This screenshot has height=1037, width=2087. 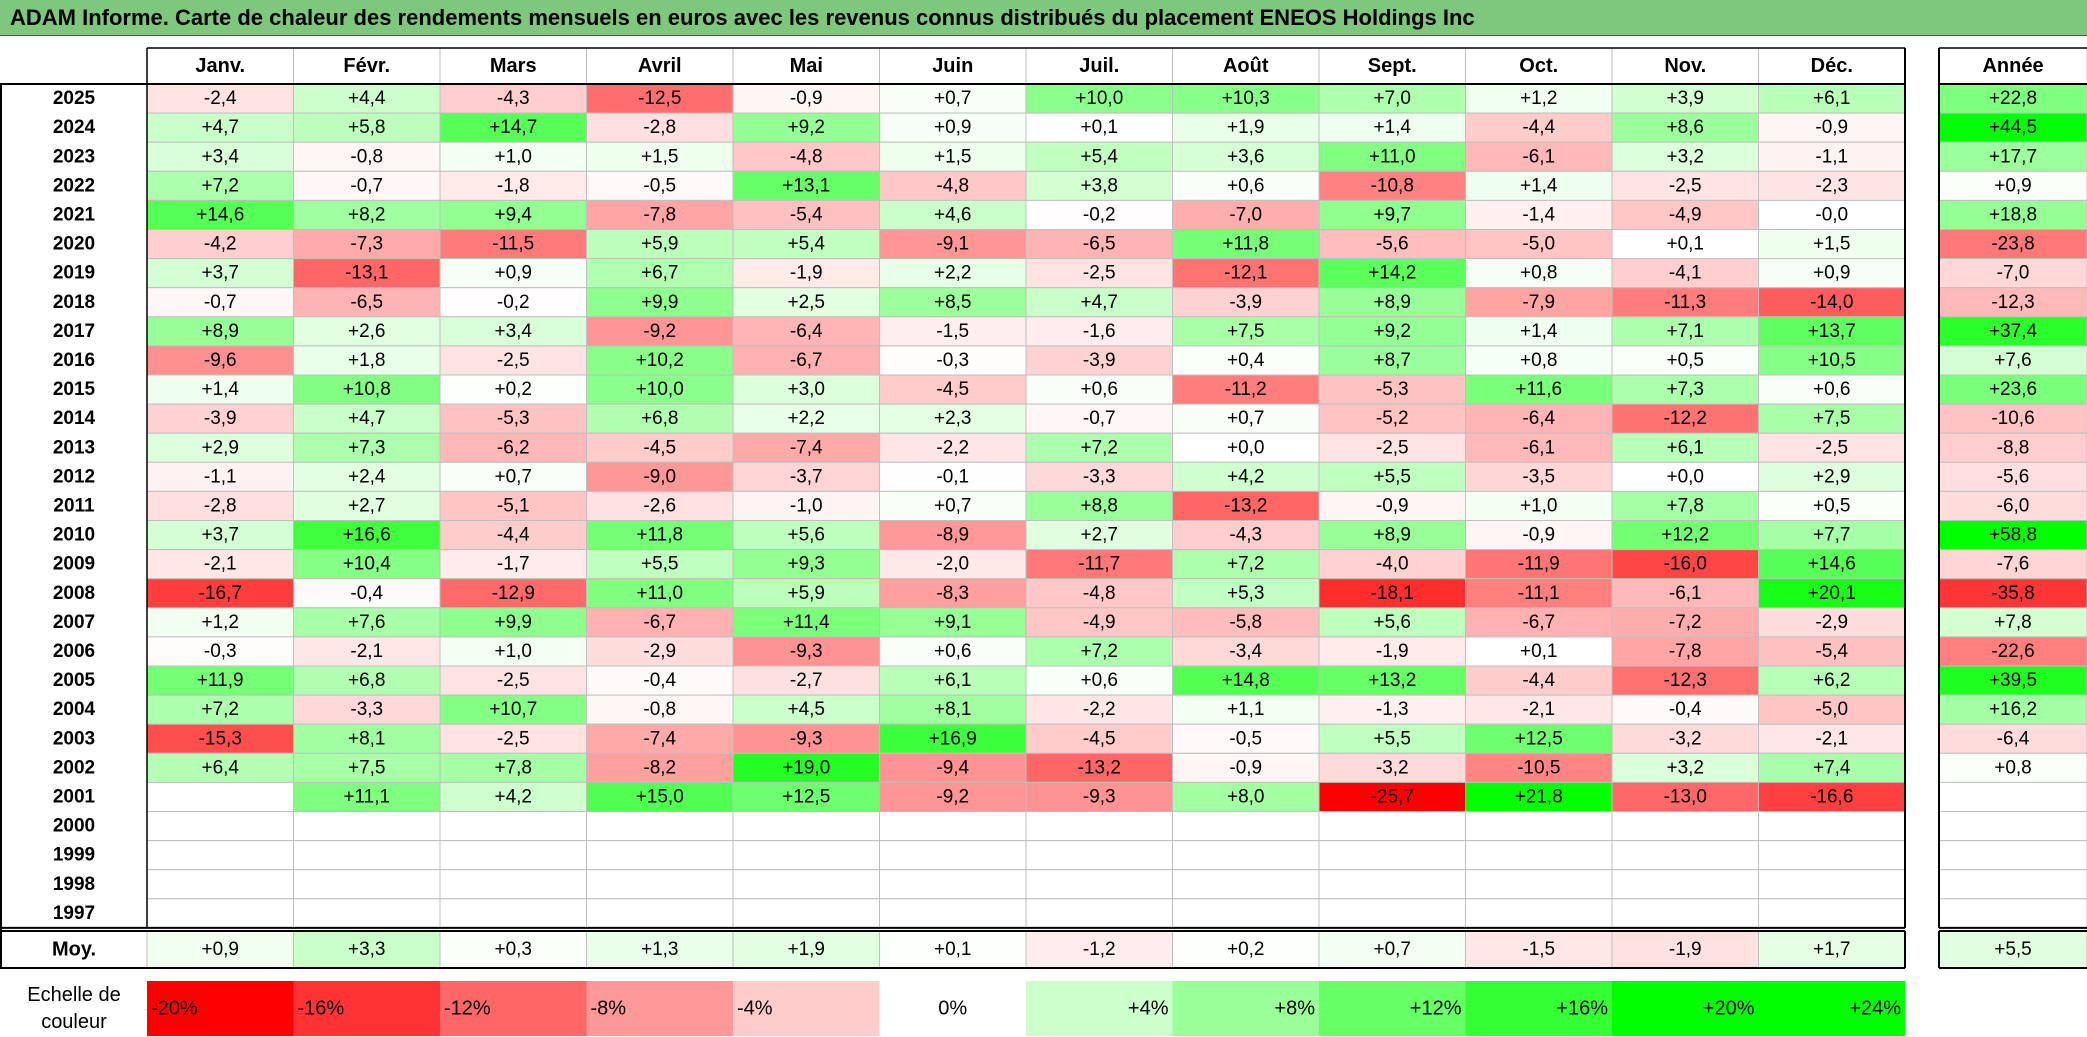 What do you see at coordinates (513, 476) in the screenshot?
I see `cell-value: +0,7` at bounding box center [513, 476].